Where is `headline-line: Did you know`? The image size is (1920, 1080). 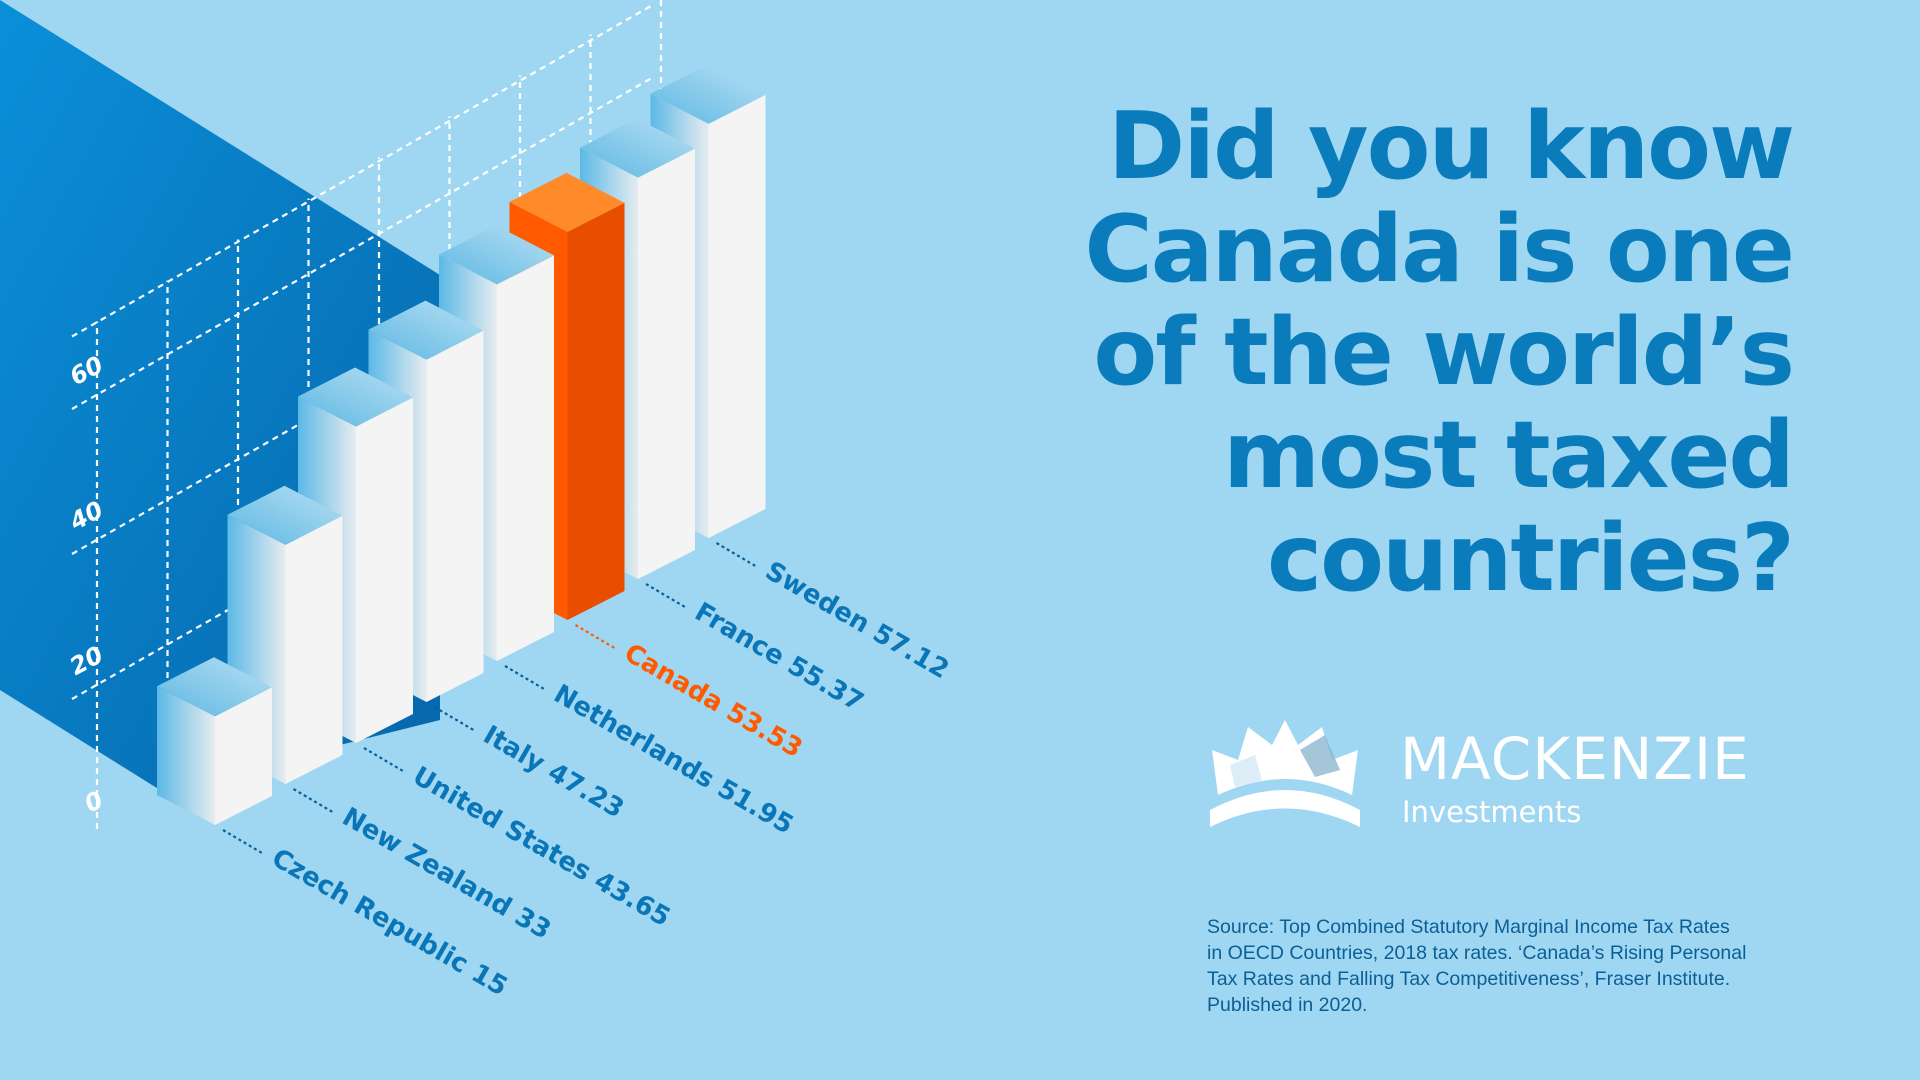 headline-line: Did you know is located at coordinates (1451, 146).